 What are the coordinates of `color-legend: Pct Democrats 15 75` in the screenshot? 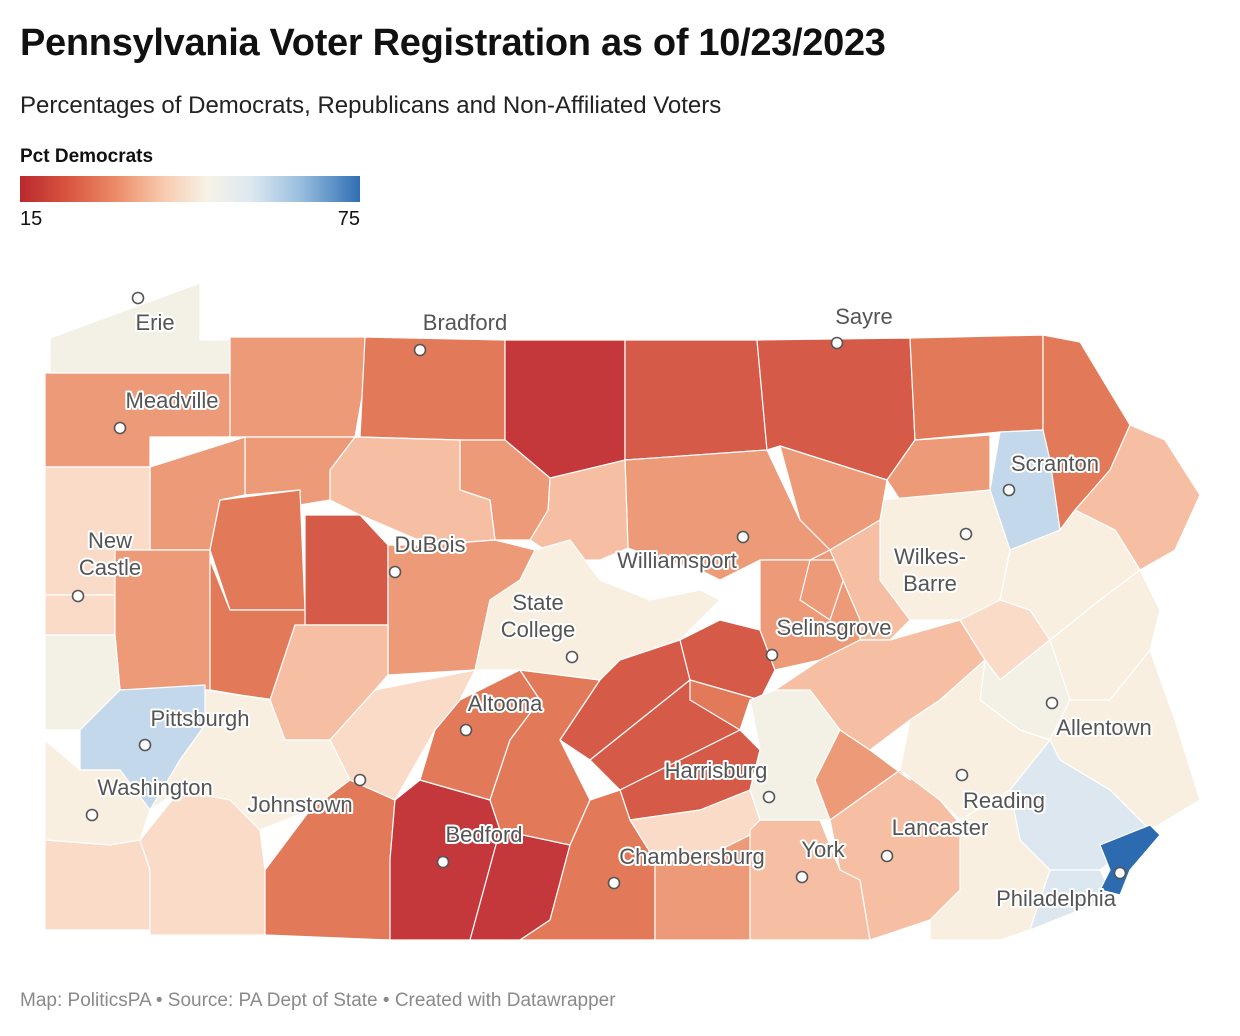 It's located at (190, 188).